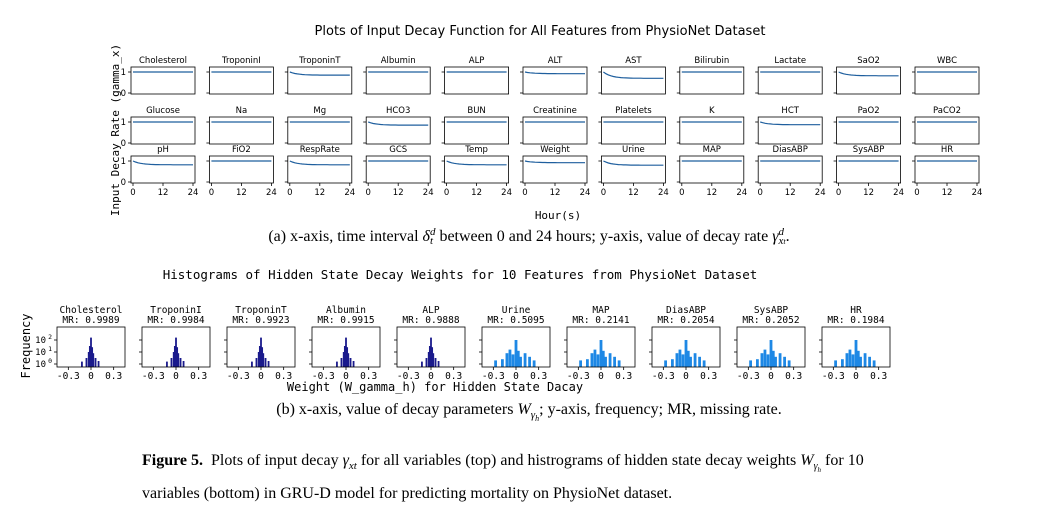 The image size is (1058, 506). Describe the element at coordinates (426, 236) in the screenshot. I see `caption-a-delta: δ` at that location.